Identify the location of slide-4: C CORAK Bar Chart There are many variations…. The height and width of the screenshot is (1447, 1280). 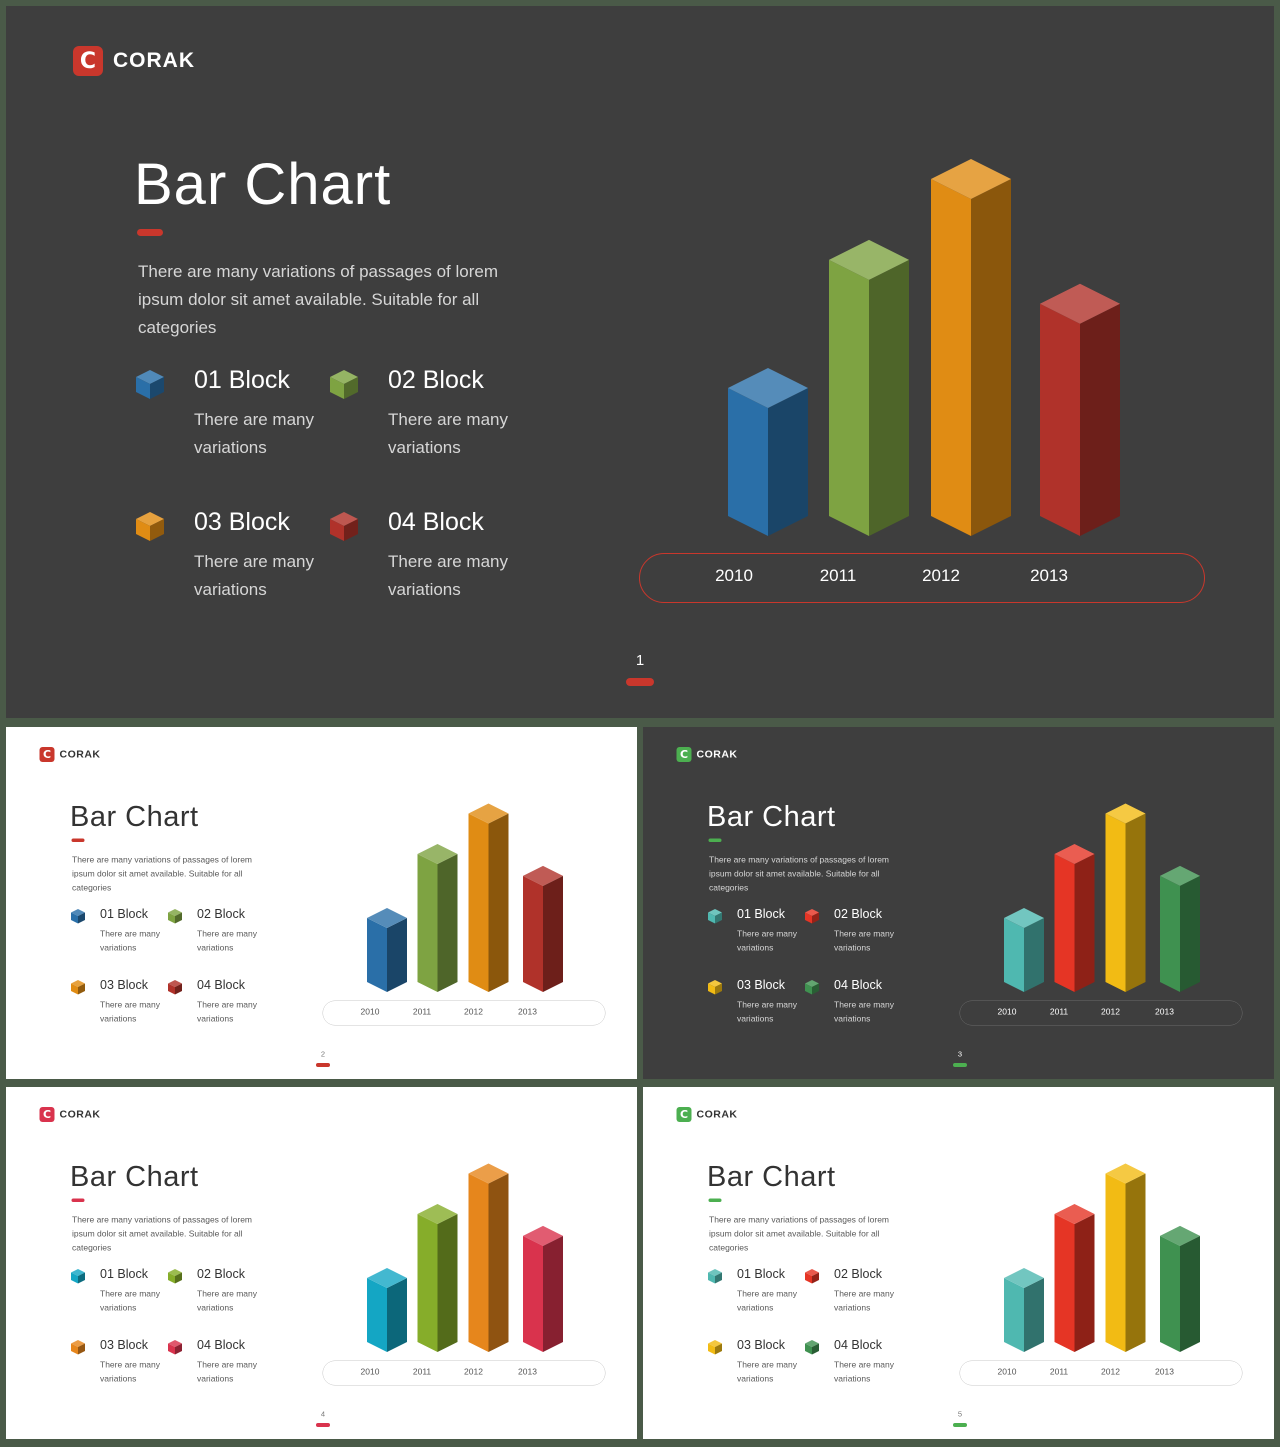
(321, 1263).